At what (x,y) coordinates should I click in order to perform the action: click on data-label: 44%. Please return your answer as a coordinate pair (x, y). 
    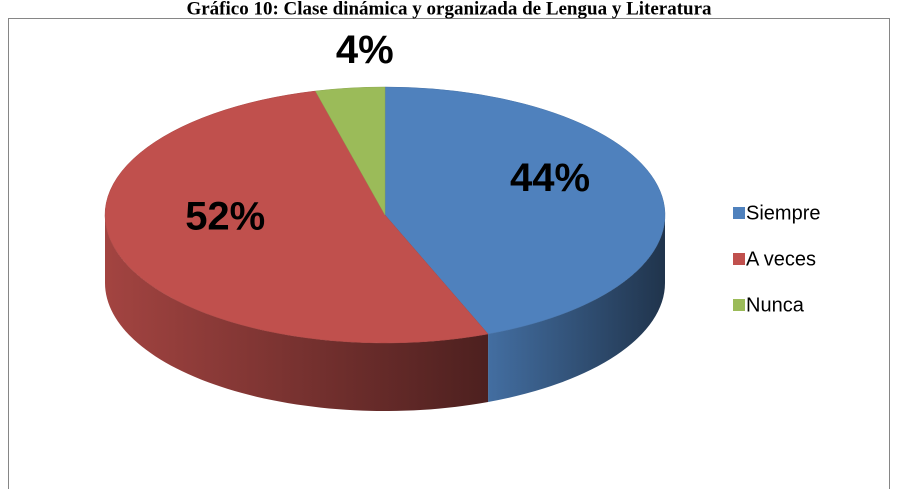
    Looking at the image, I should click on (550, 178).